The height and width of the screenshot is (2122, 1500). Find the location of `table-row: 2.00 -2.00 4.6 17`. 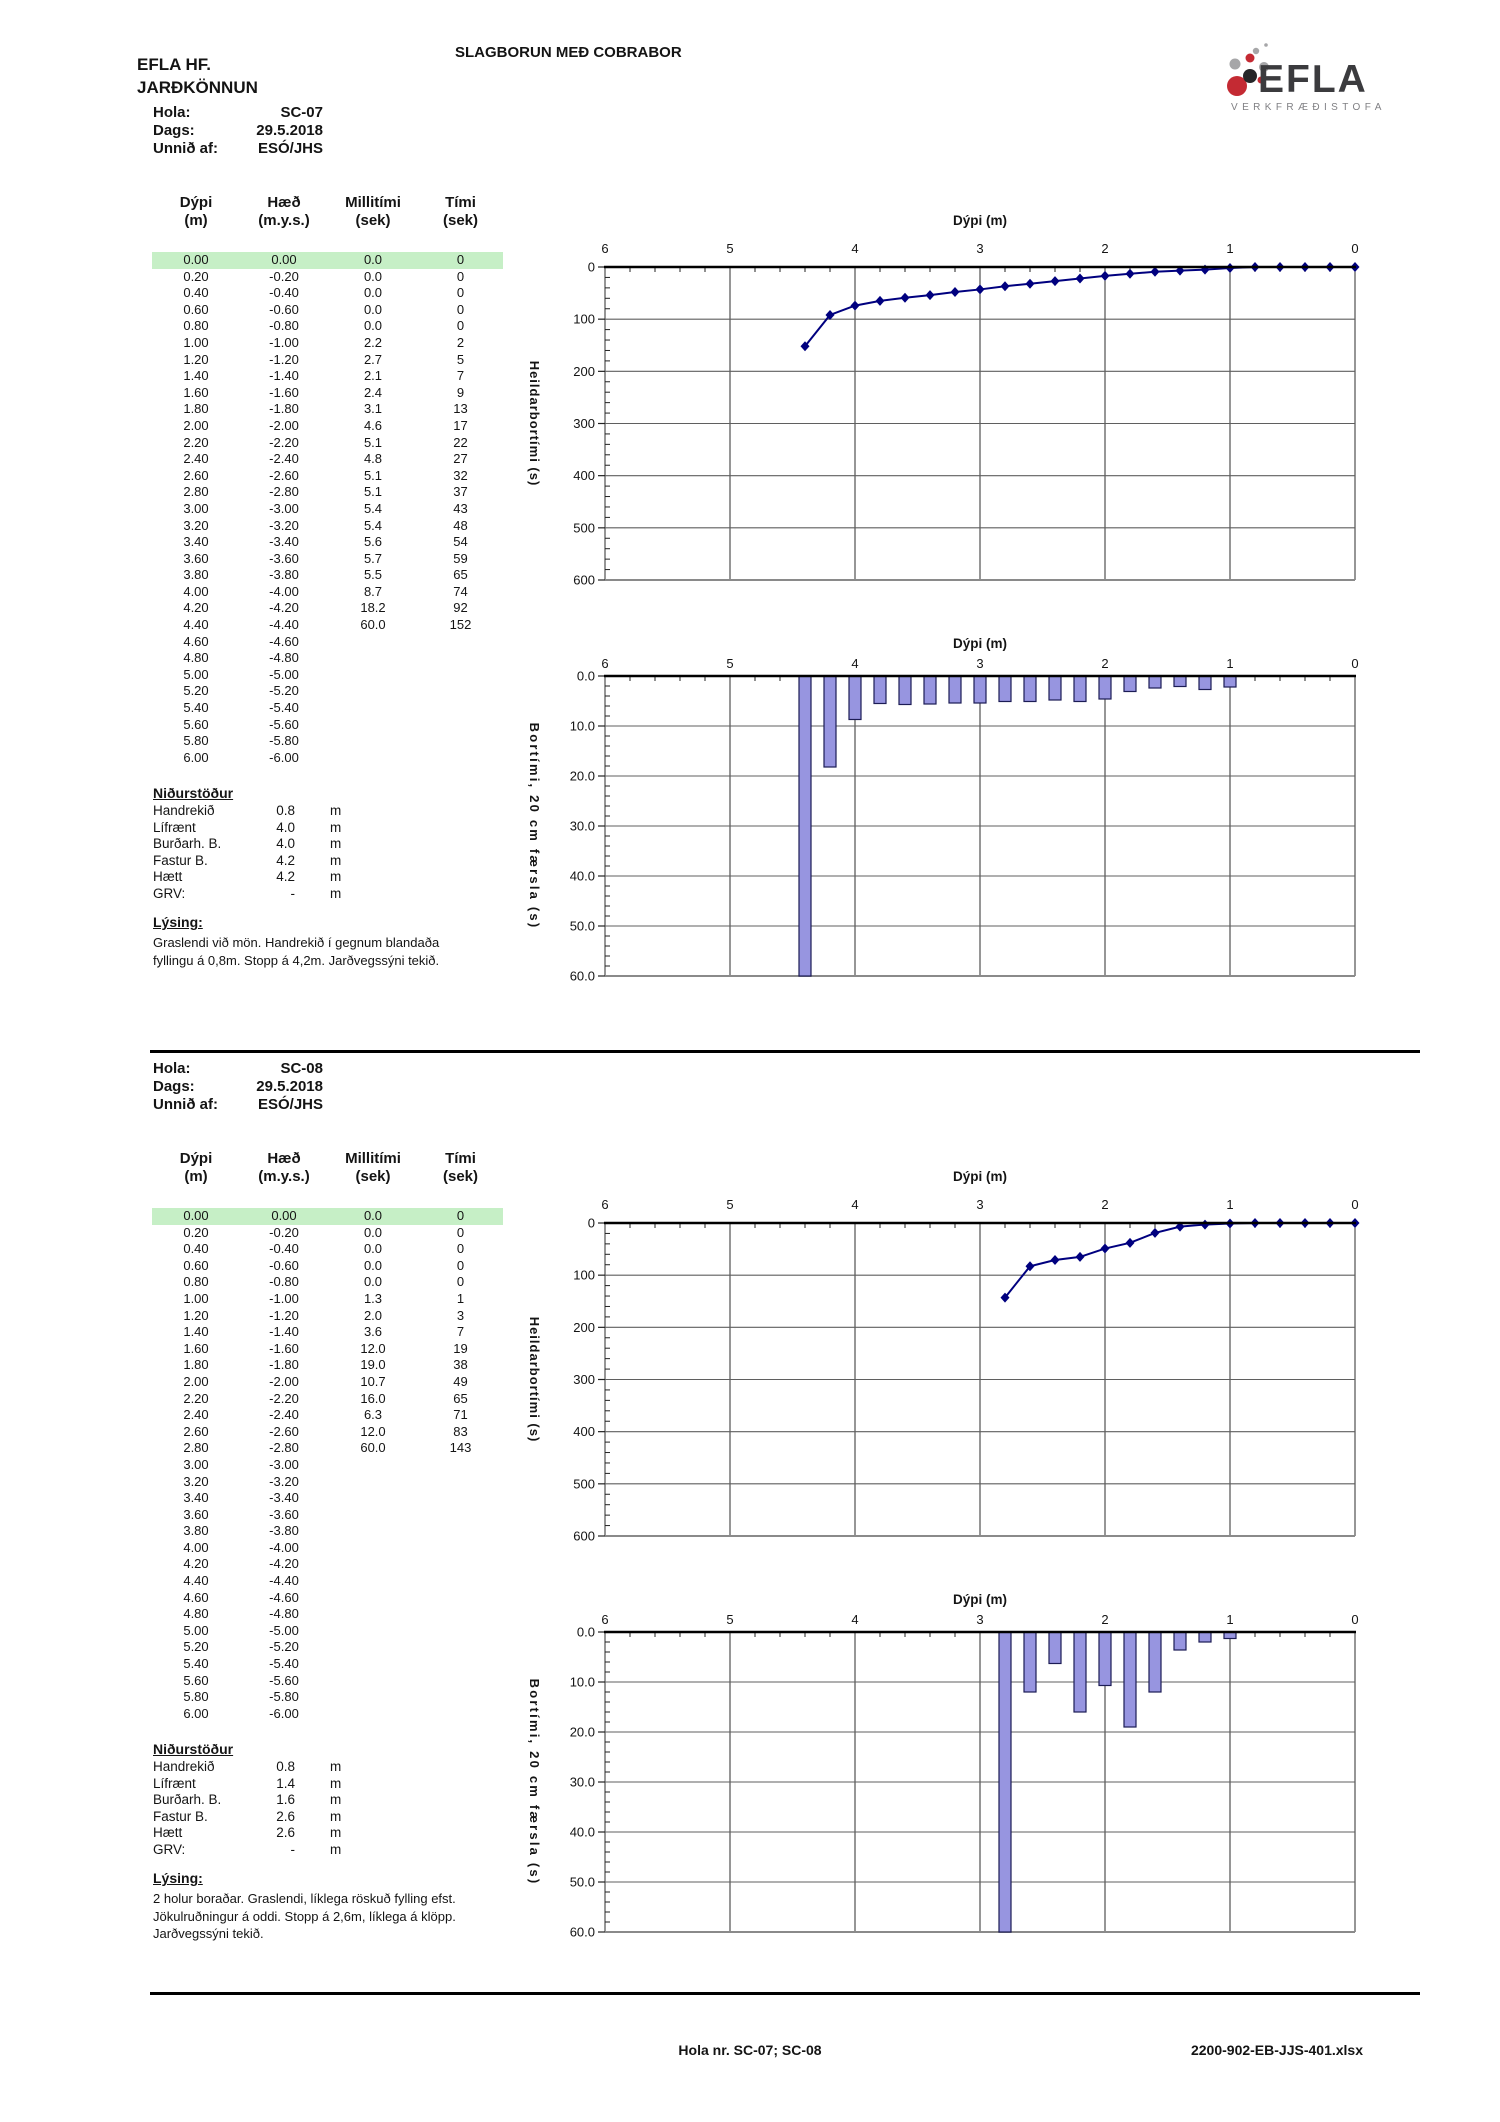

table-row: 2.00 -2.00 4.6 17 is located at coordinates (327, 426).